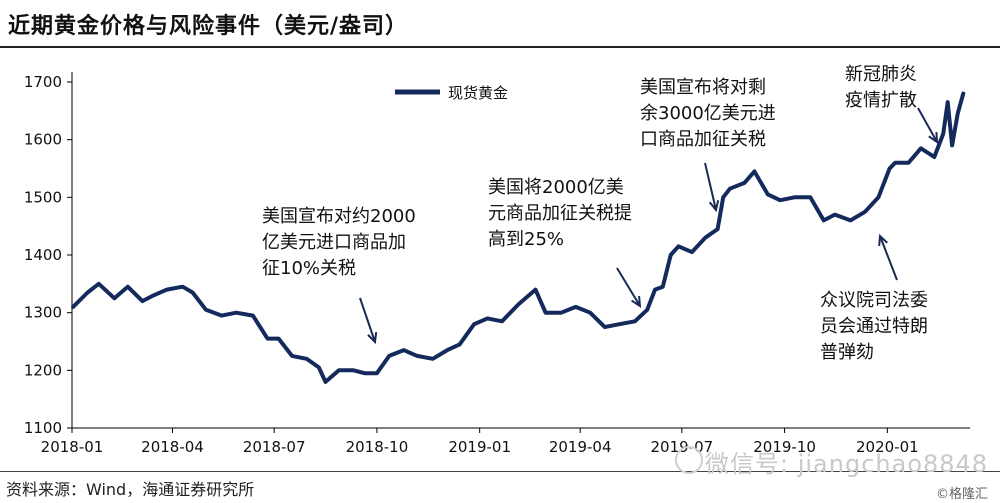 Image resolution: width=1000 pixels, height=503 pixels. What do you see at coordinates (478, 93) in the screenshot?
I see `legend-label: 现货黄金` at bounding box center [478, 93].